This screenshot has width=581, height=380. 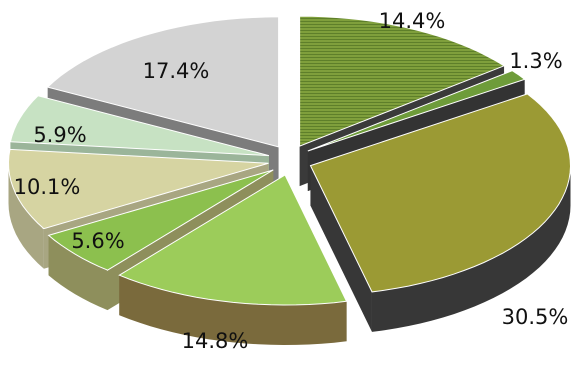 What do you see at coordinates (535, 61) in the screenshot?
I see `pie-slice-label-2: 1.3%` at bounding box center [535, 61].